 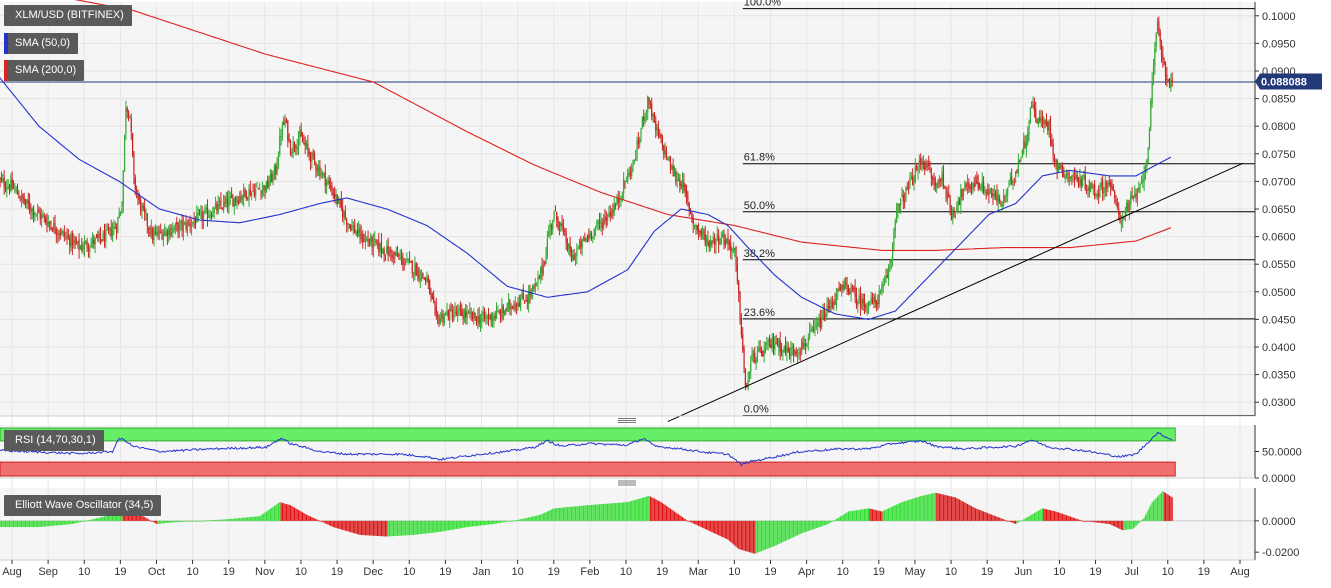 I want to click on symbol-label: XLM/USD (BITFINEX), so click(x=68, y=15).